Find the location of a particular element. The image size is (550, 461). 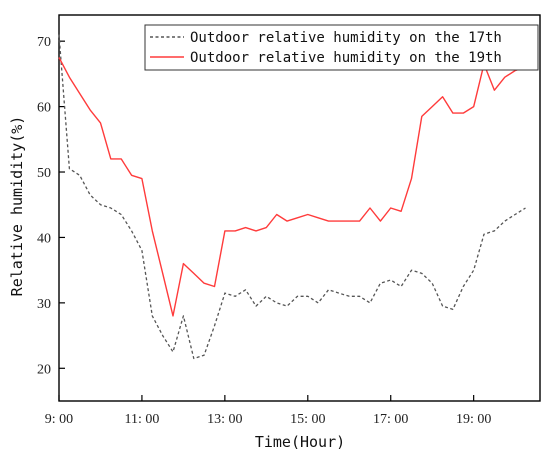

legend-label-17th: Outdoor relative humidity on the 17th is located at coordinates (346, 38).